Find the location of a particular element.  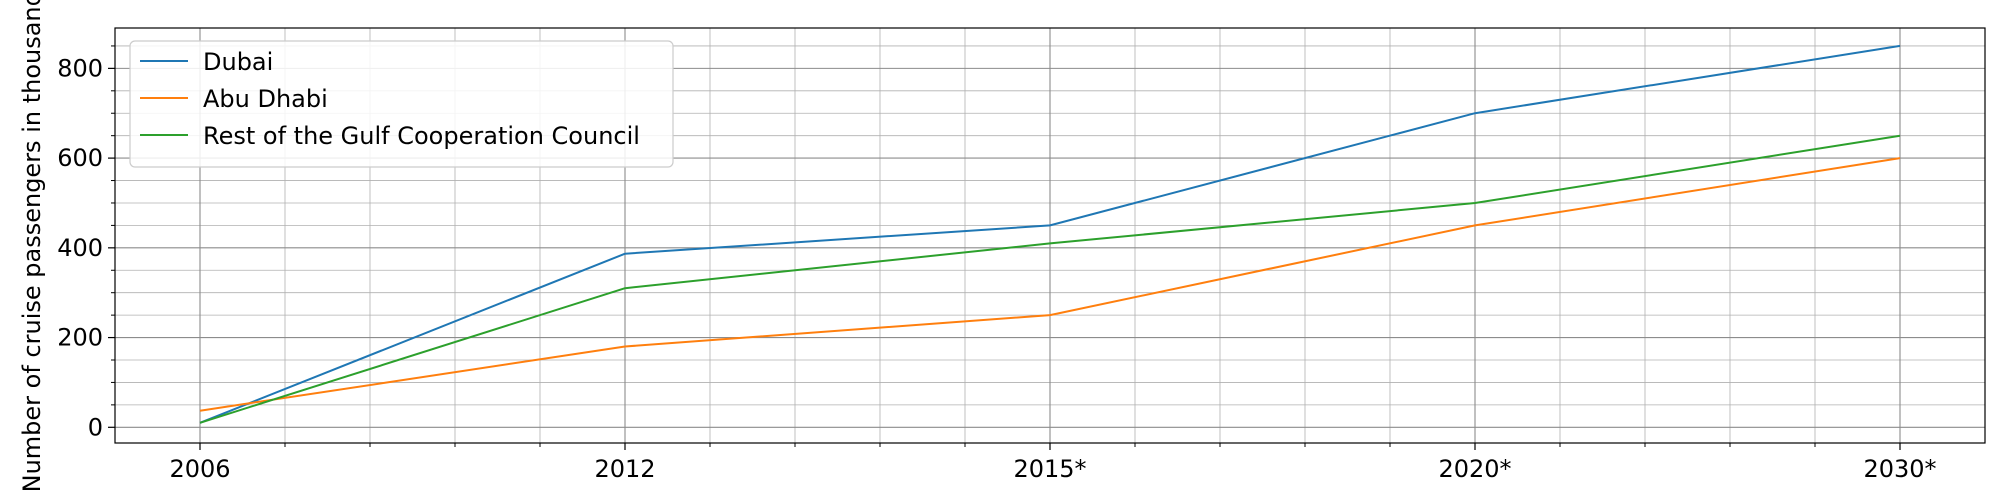

legend-label: Abu Dhabi is located at coordinates (265, 99).